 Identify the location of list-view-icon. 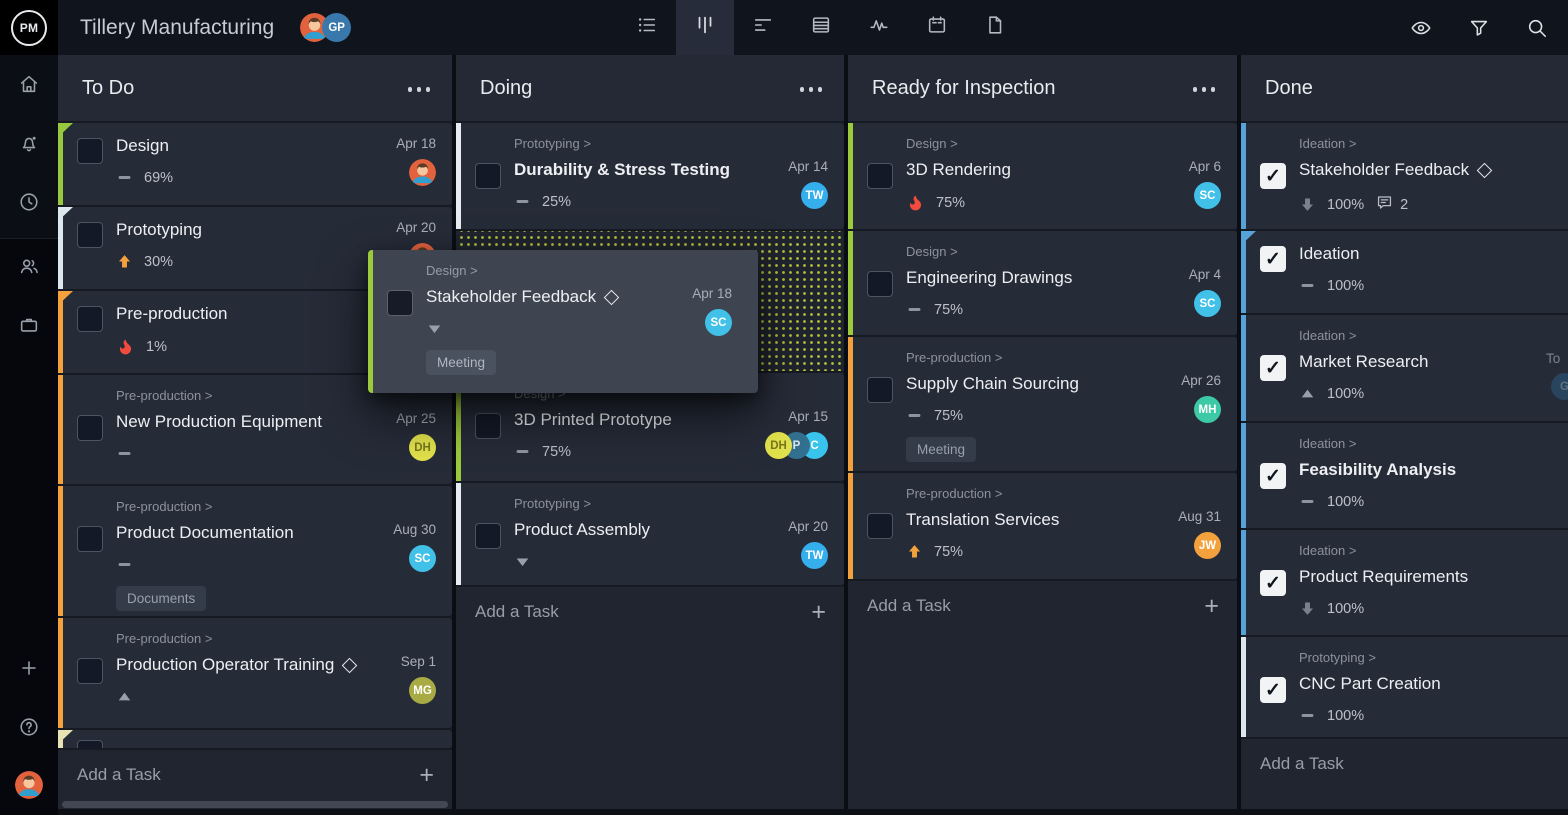
(647, 27).